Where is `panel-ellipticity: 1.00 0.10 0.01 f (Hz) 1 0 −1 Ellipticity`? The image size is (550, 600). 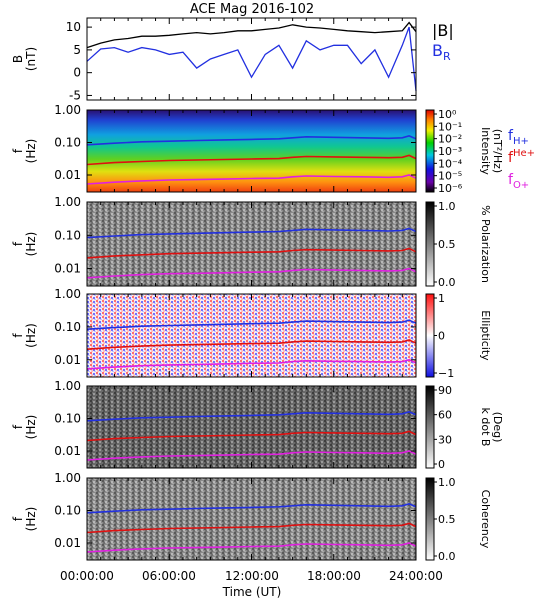 panel-ellipticity: 1.00 0.10 0.01 f (Hz) 1 0 −1 Ellipticity is located at coordinates (251, 333).